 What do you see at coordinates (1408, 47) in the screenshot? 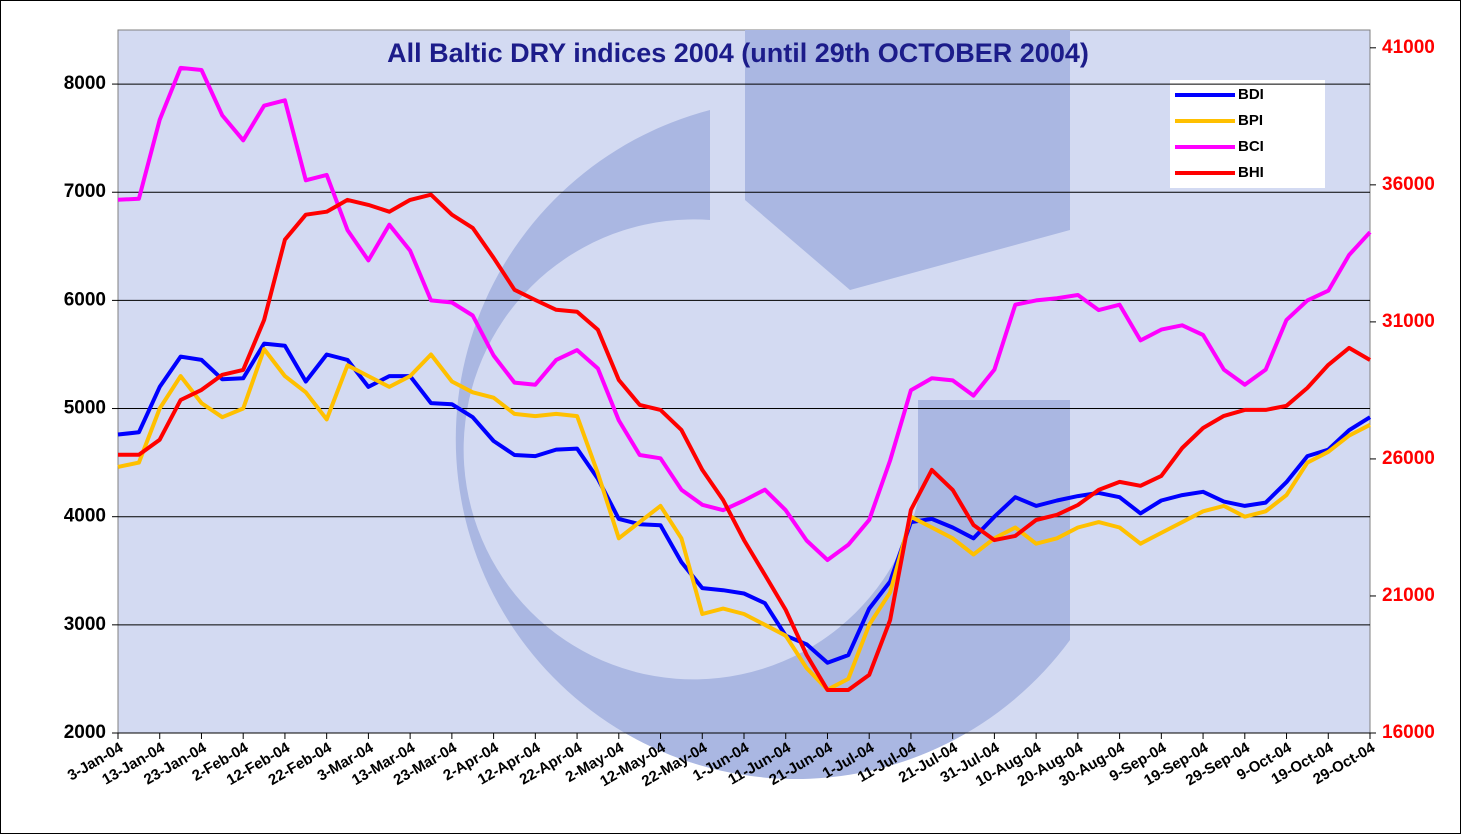
I see `y2-tick-label: 41000` at bounding box center [1408, 47].